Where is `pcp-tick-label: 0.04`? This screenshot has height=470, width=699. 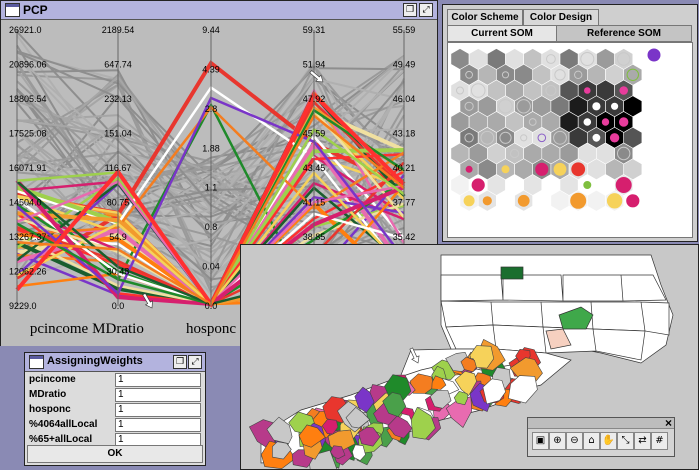
pcp-tick-label: 0.04 is located at coordinates (211, 267).